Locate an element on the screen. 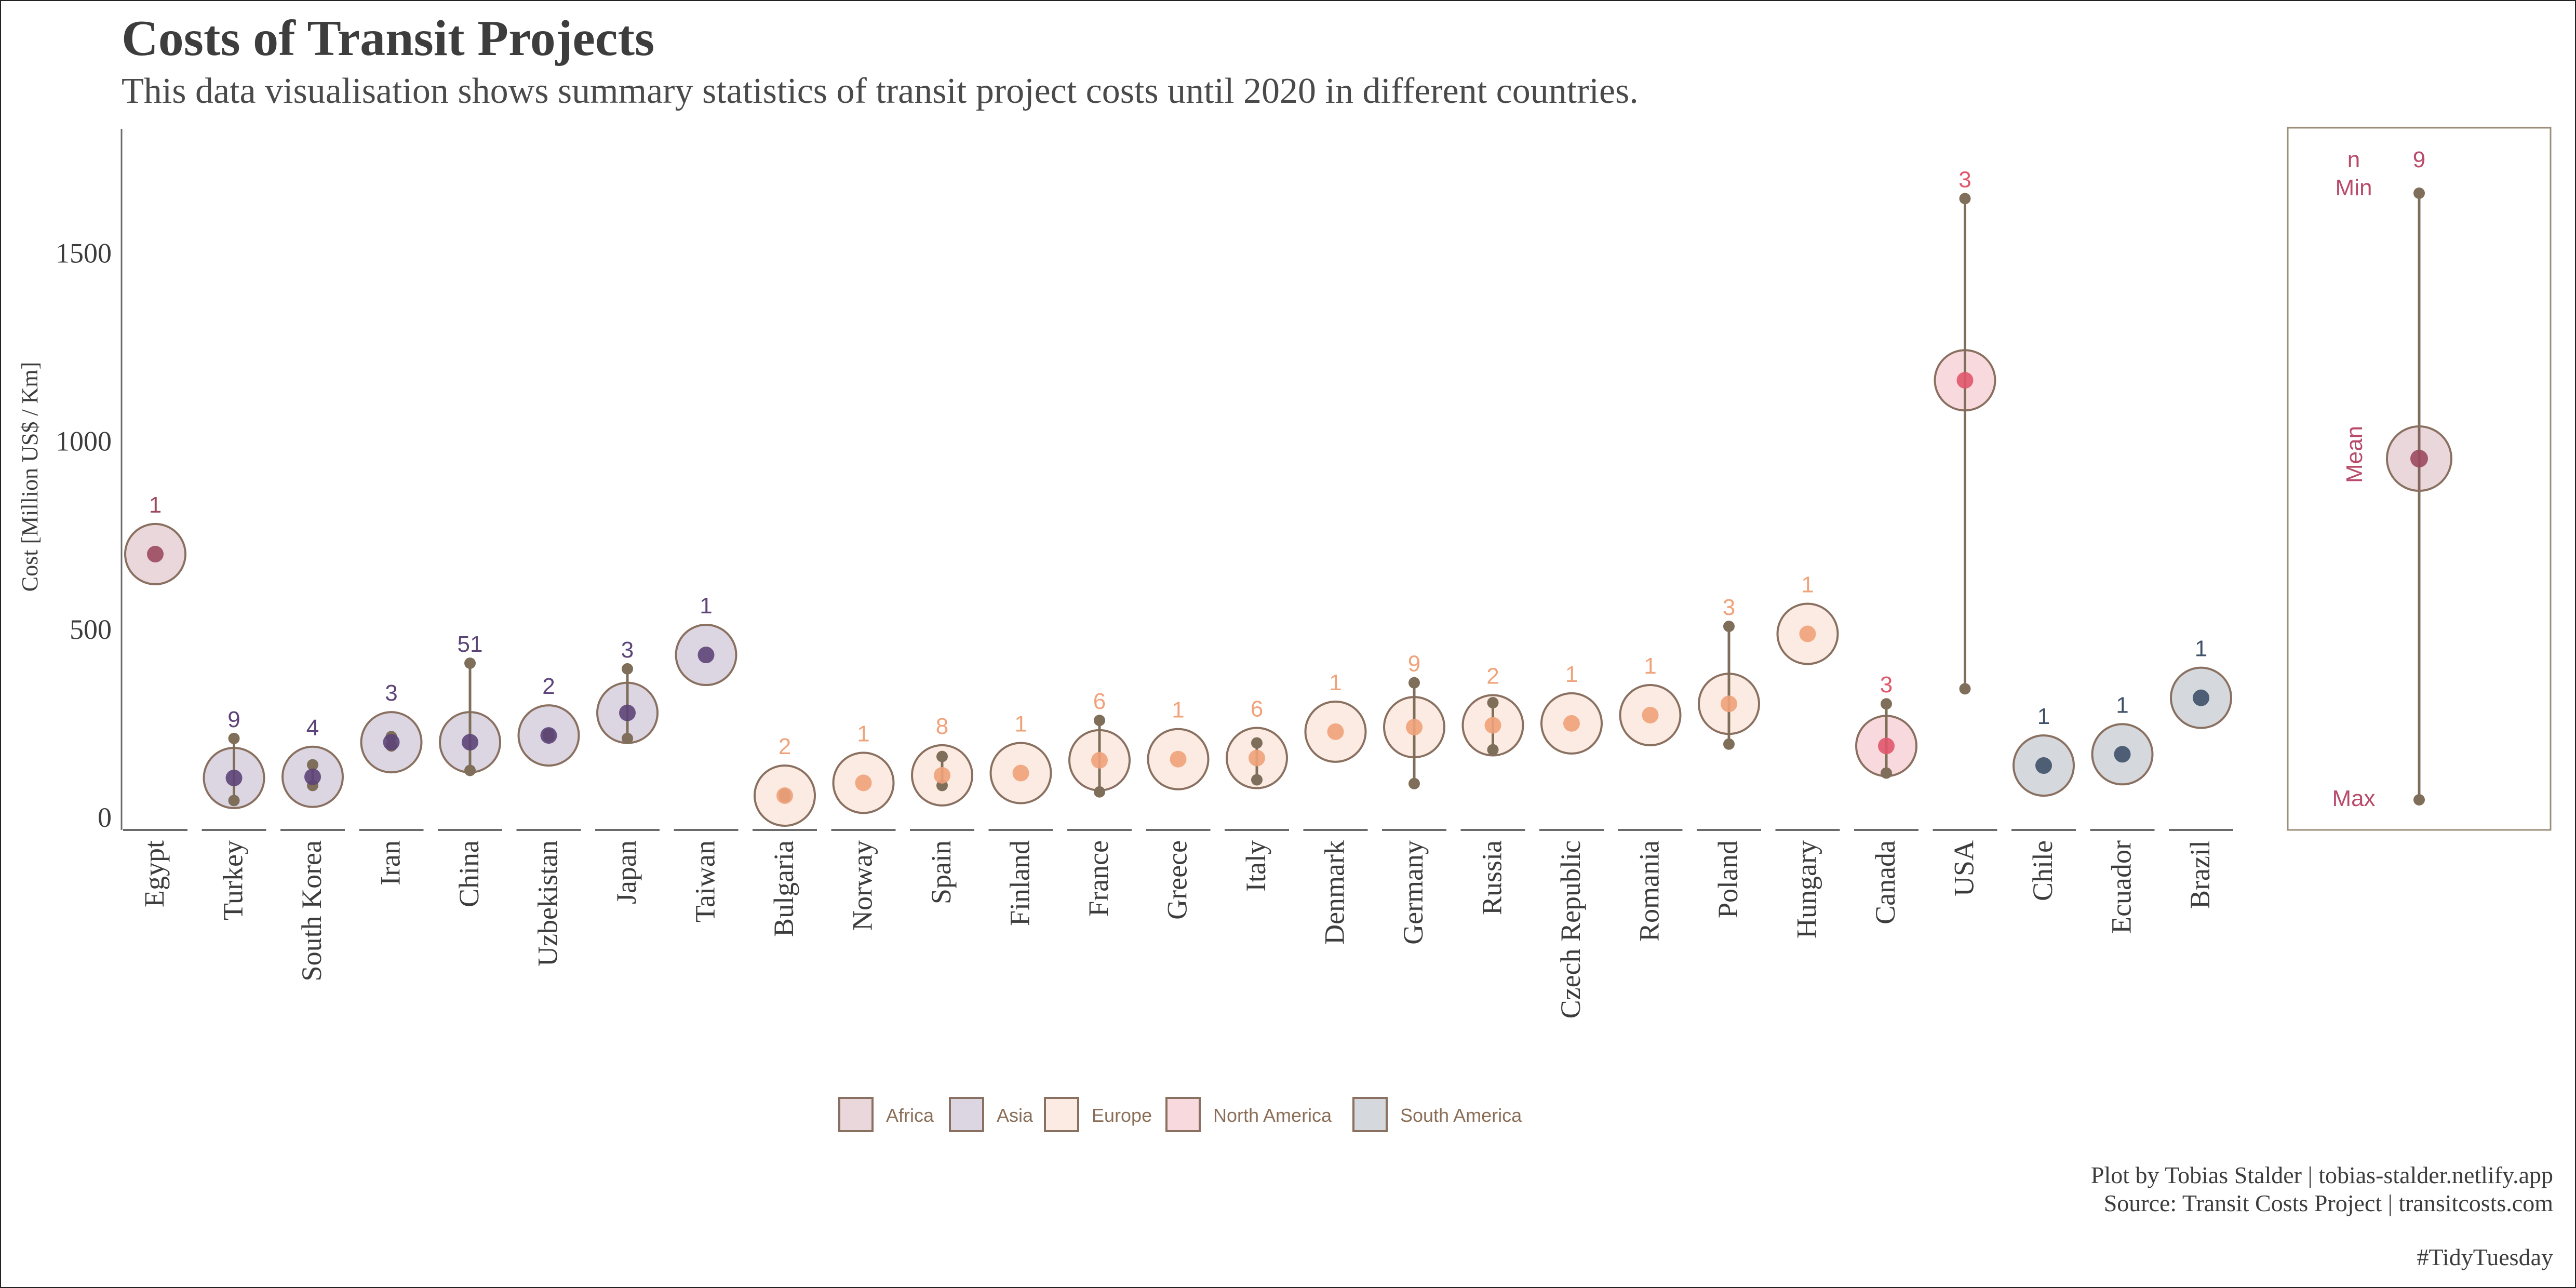 Image resolution: width=2576 pixels, height=1288 pixels. key-min-label: Min is located at coordinates (2354, 188).